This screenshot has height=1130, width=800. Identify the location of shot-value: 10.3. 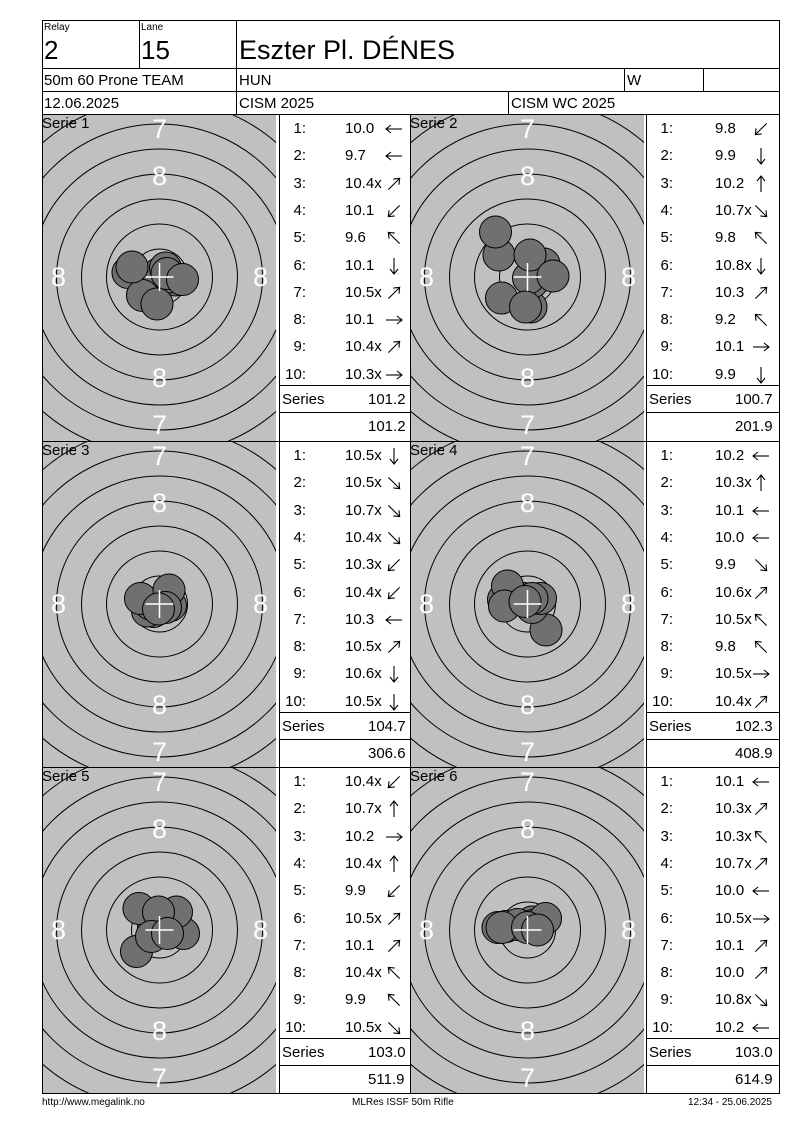
(360, 619).